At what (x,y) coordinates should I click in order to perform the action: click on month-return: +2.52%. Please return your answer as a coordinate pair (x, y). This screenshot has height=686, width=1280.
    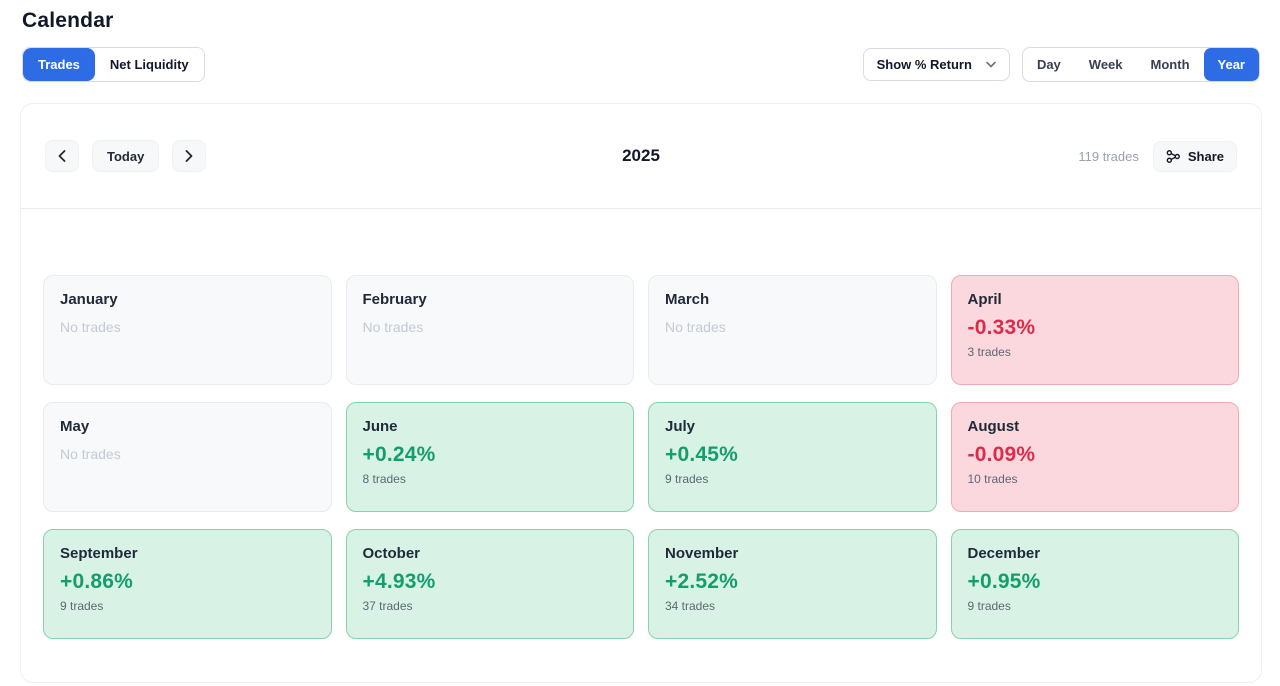
    Looking at the image, I should click on (702, 581).